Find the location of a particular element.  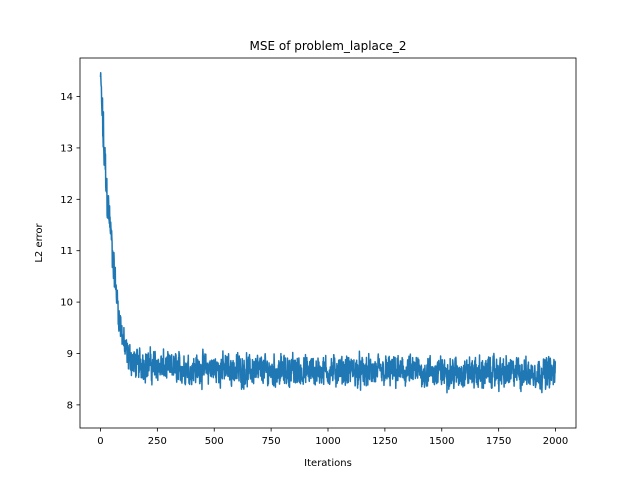

y-axis-label: L2 error is located at coordinates (39, 242).